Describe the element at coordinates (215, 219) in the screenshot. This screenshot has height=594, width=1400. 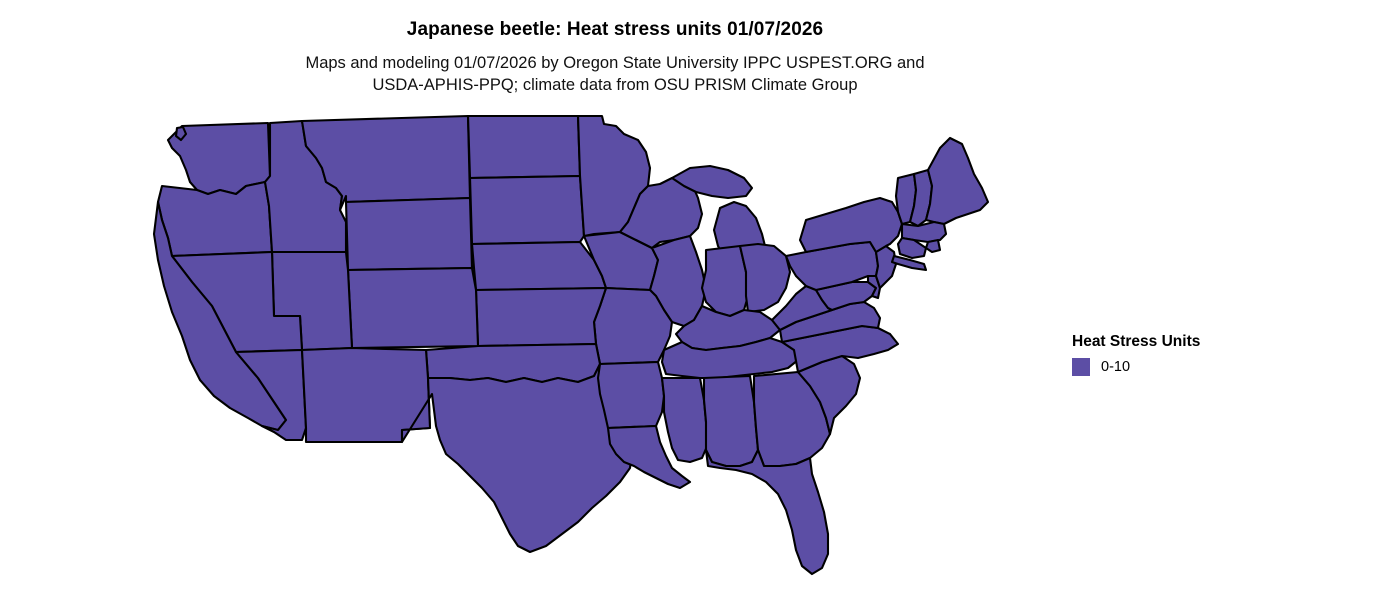
I see `state-oregon` at that location.